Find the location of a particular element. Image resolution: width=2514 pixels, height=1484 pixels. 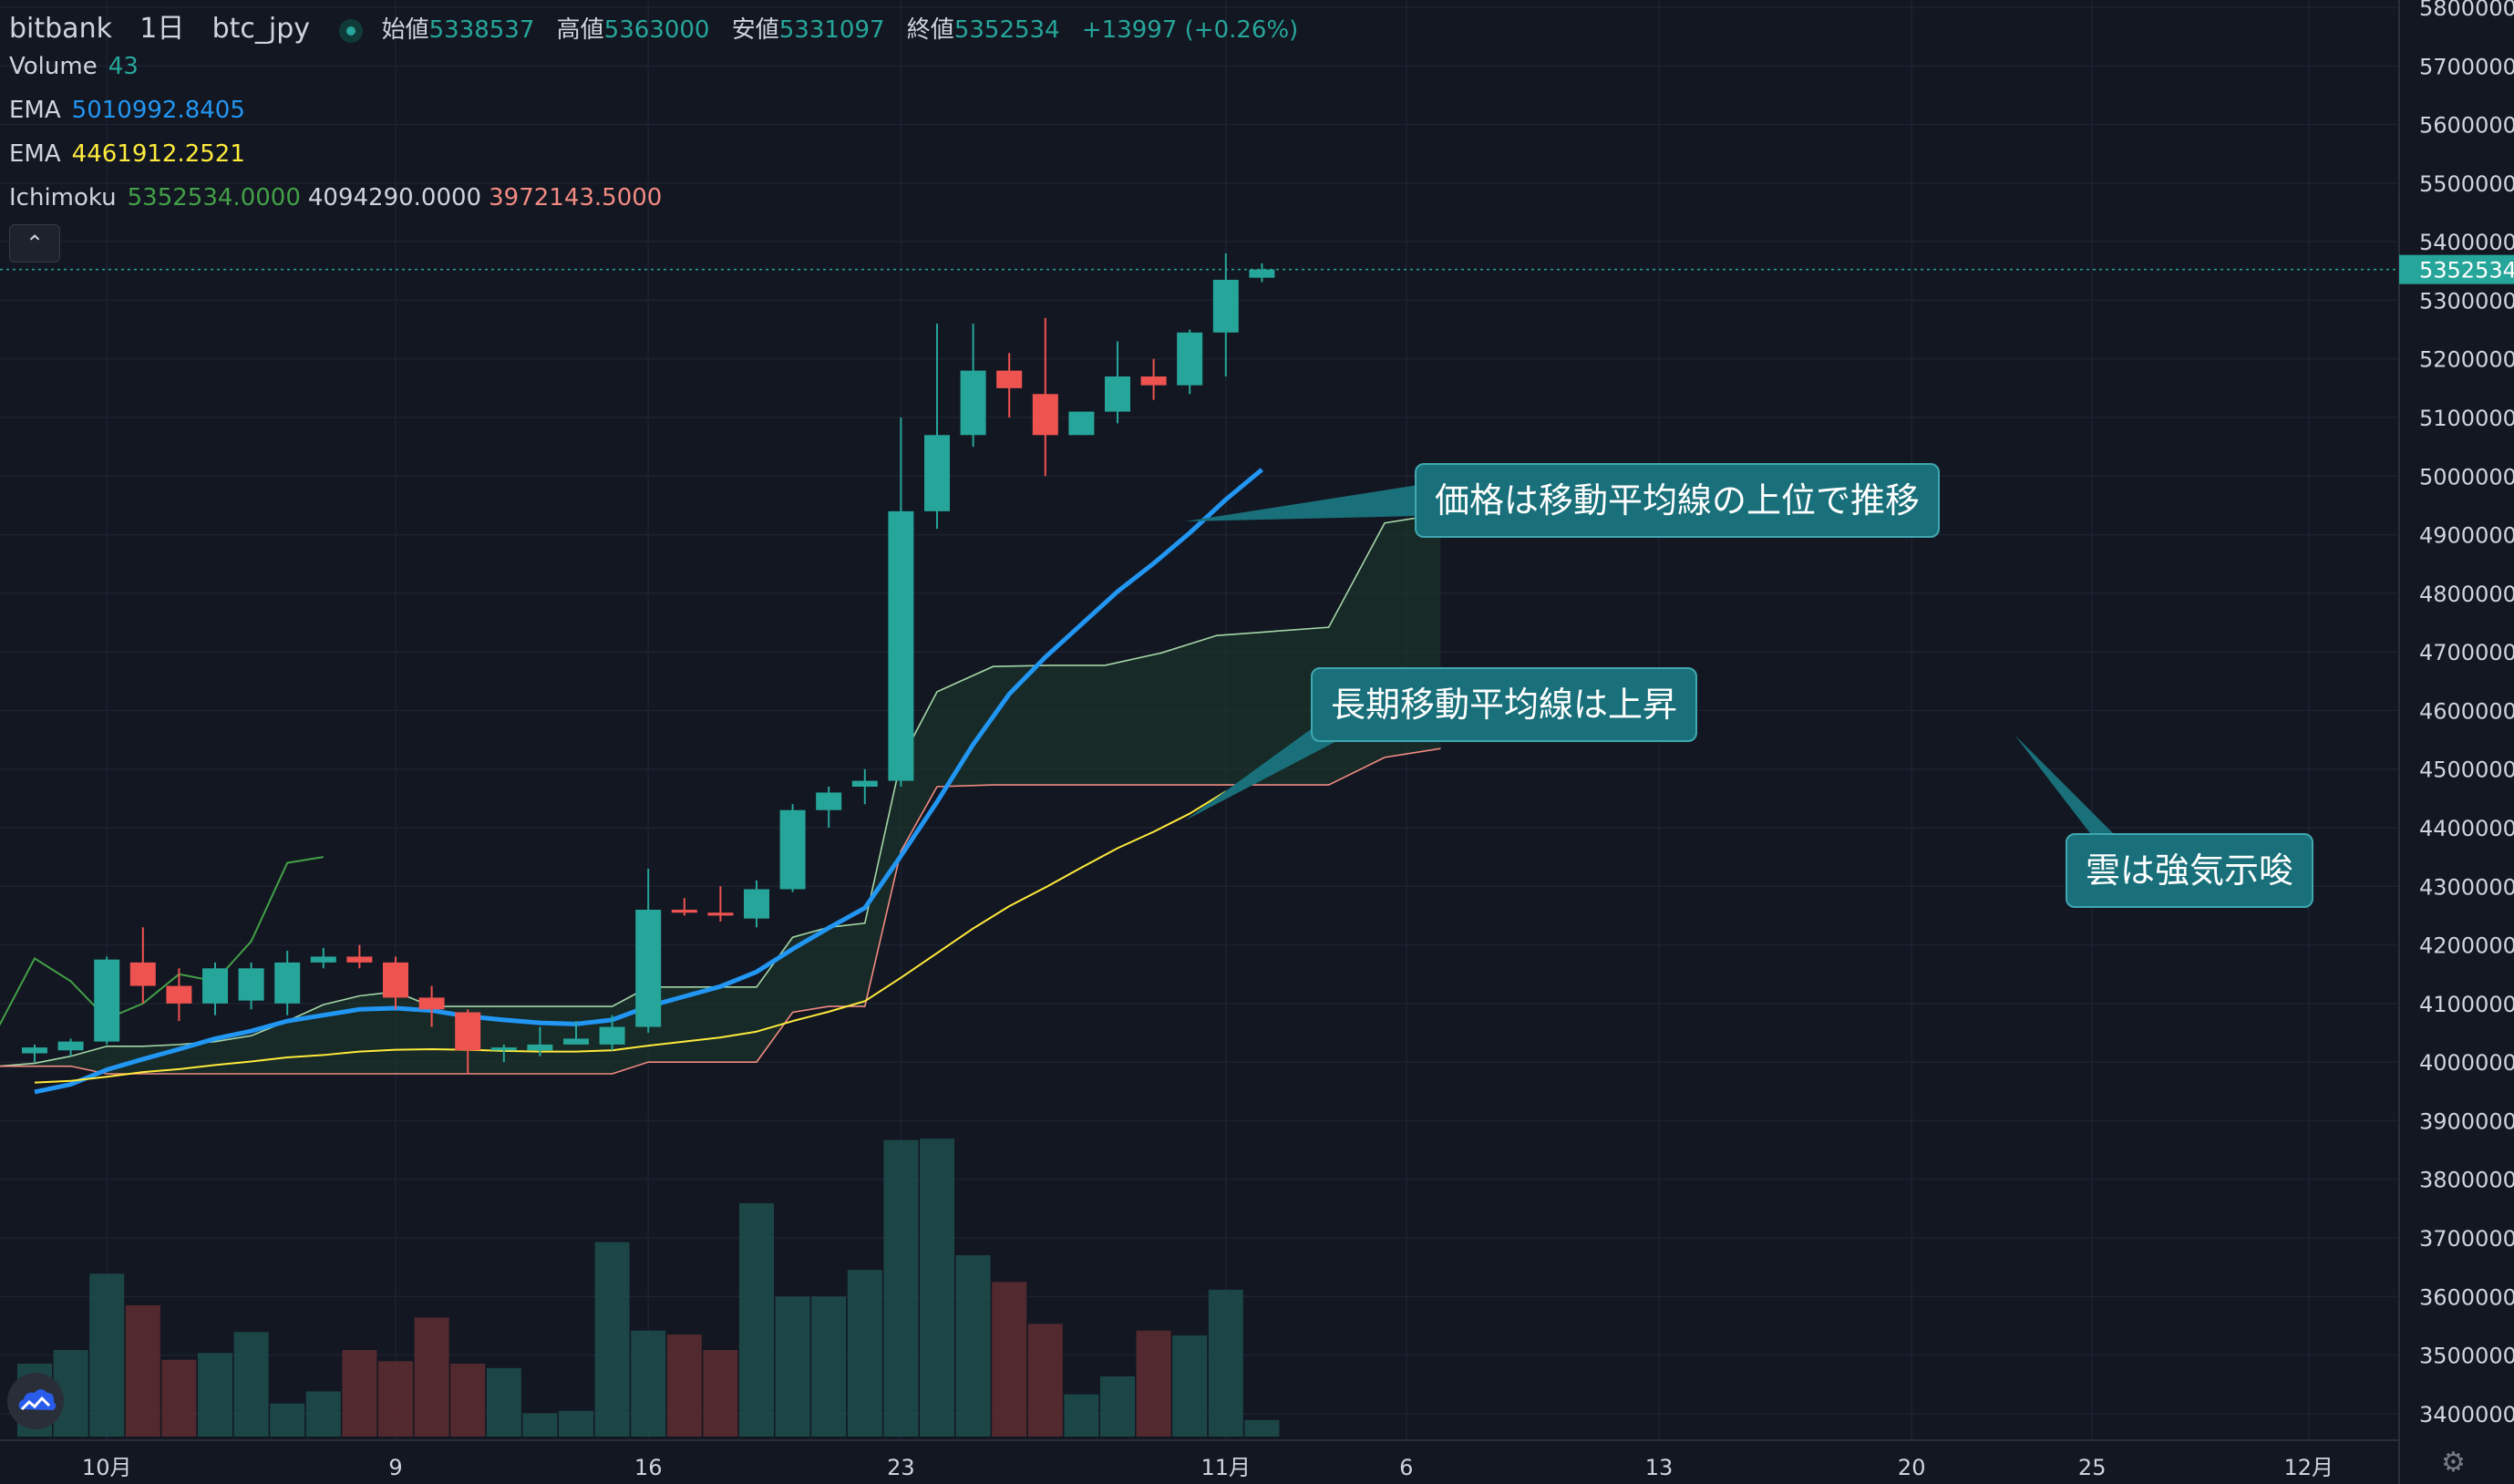

indicator-name: Ichimoku is located at coordinates (63, 197).